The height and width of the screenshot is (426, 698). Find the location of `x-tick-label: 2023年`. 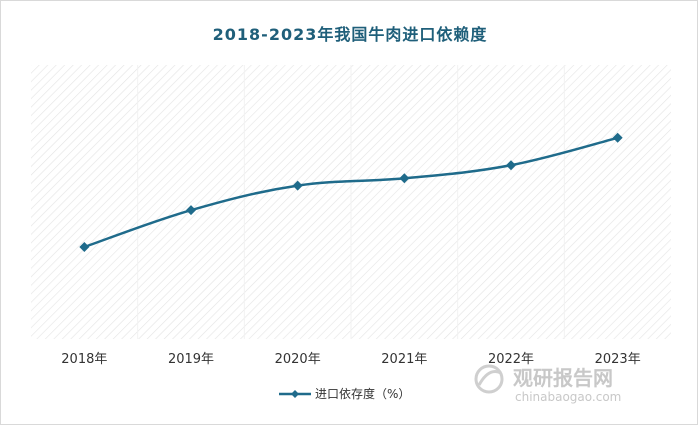

x-tick-label: 2023年 is located at coordinates (618, 359).